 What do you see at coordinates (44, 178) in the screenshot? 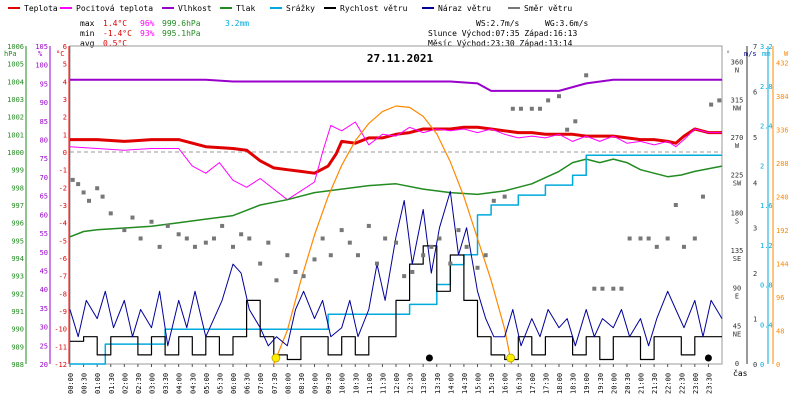
I see `humidity-tick-label: 70` at bounding box center [44, 178].